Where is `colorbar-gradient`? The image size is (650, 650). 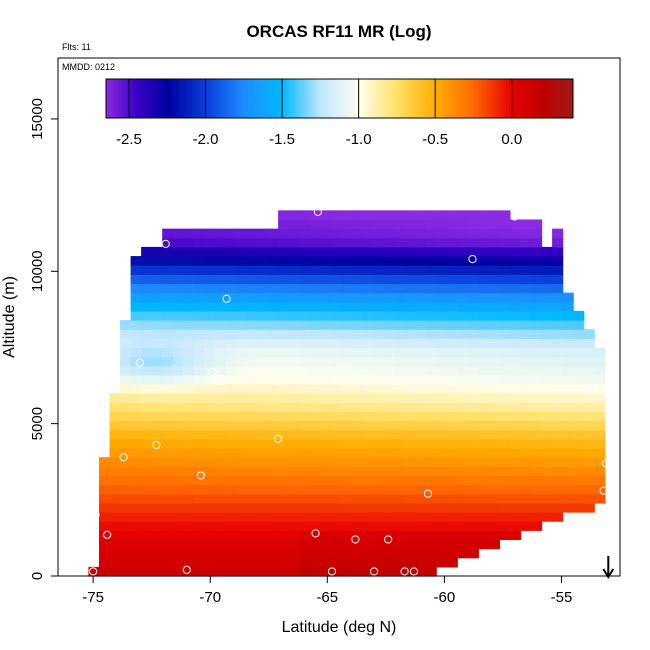 colorbar-gradient is located at coordinates (339, 98).